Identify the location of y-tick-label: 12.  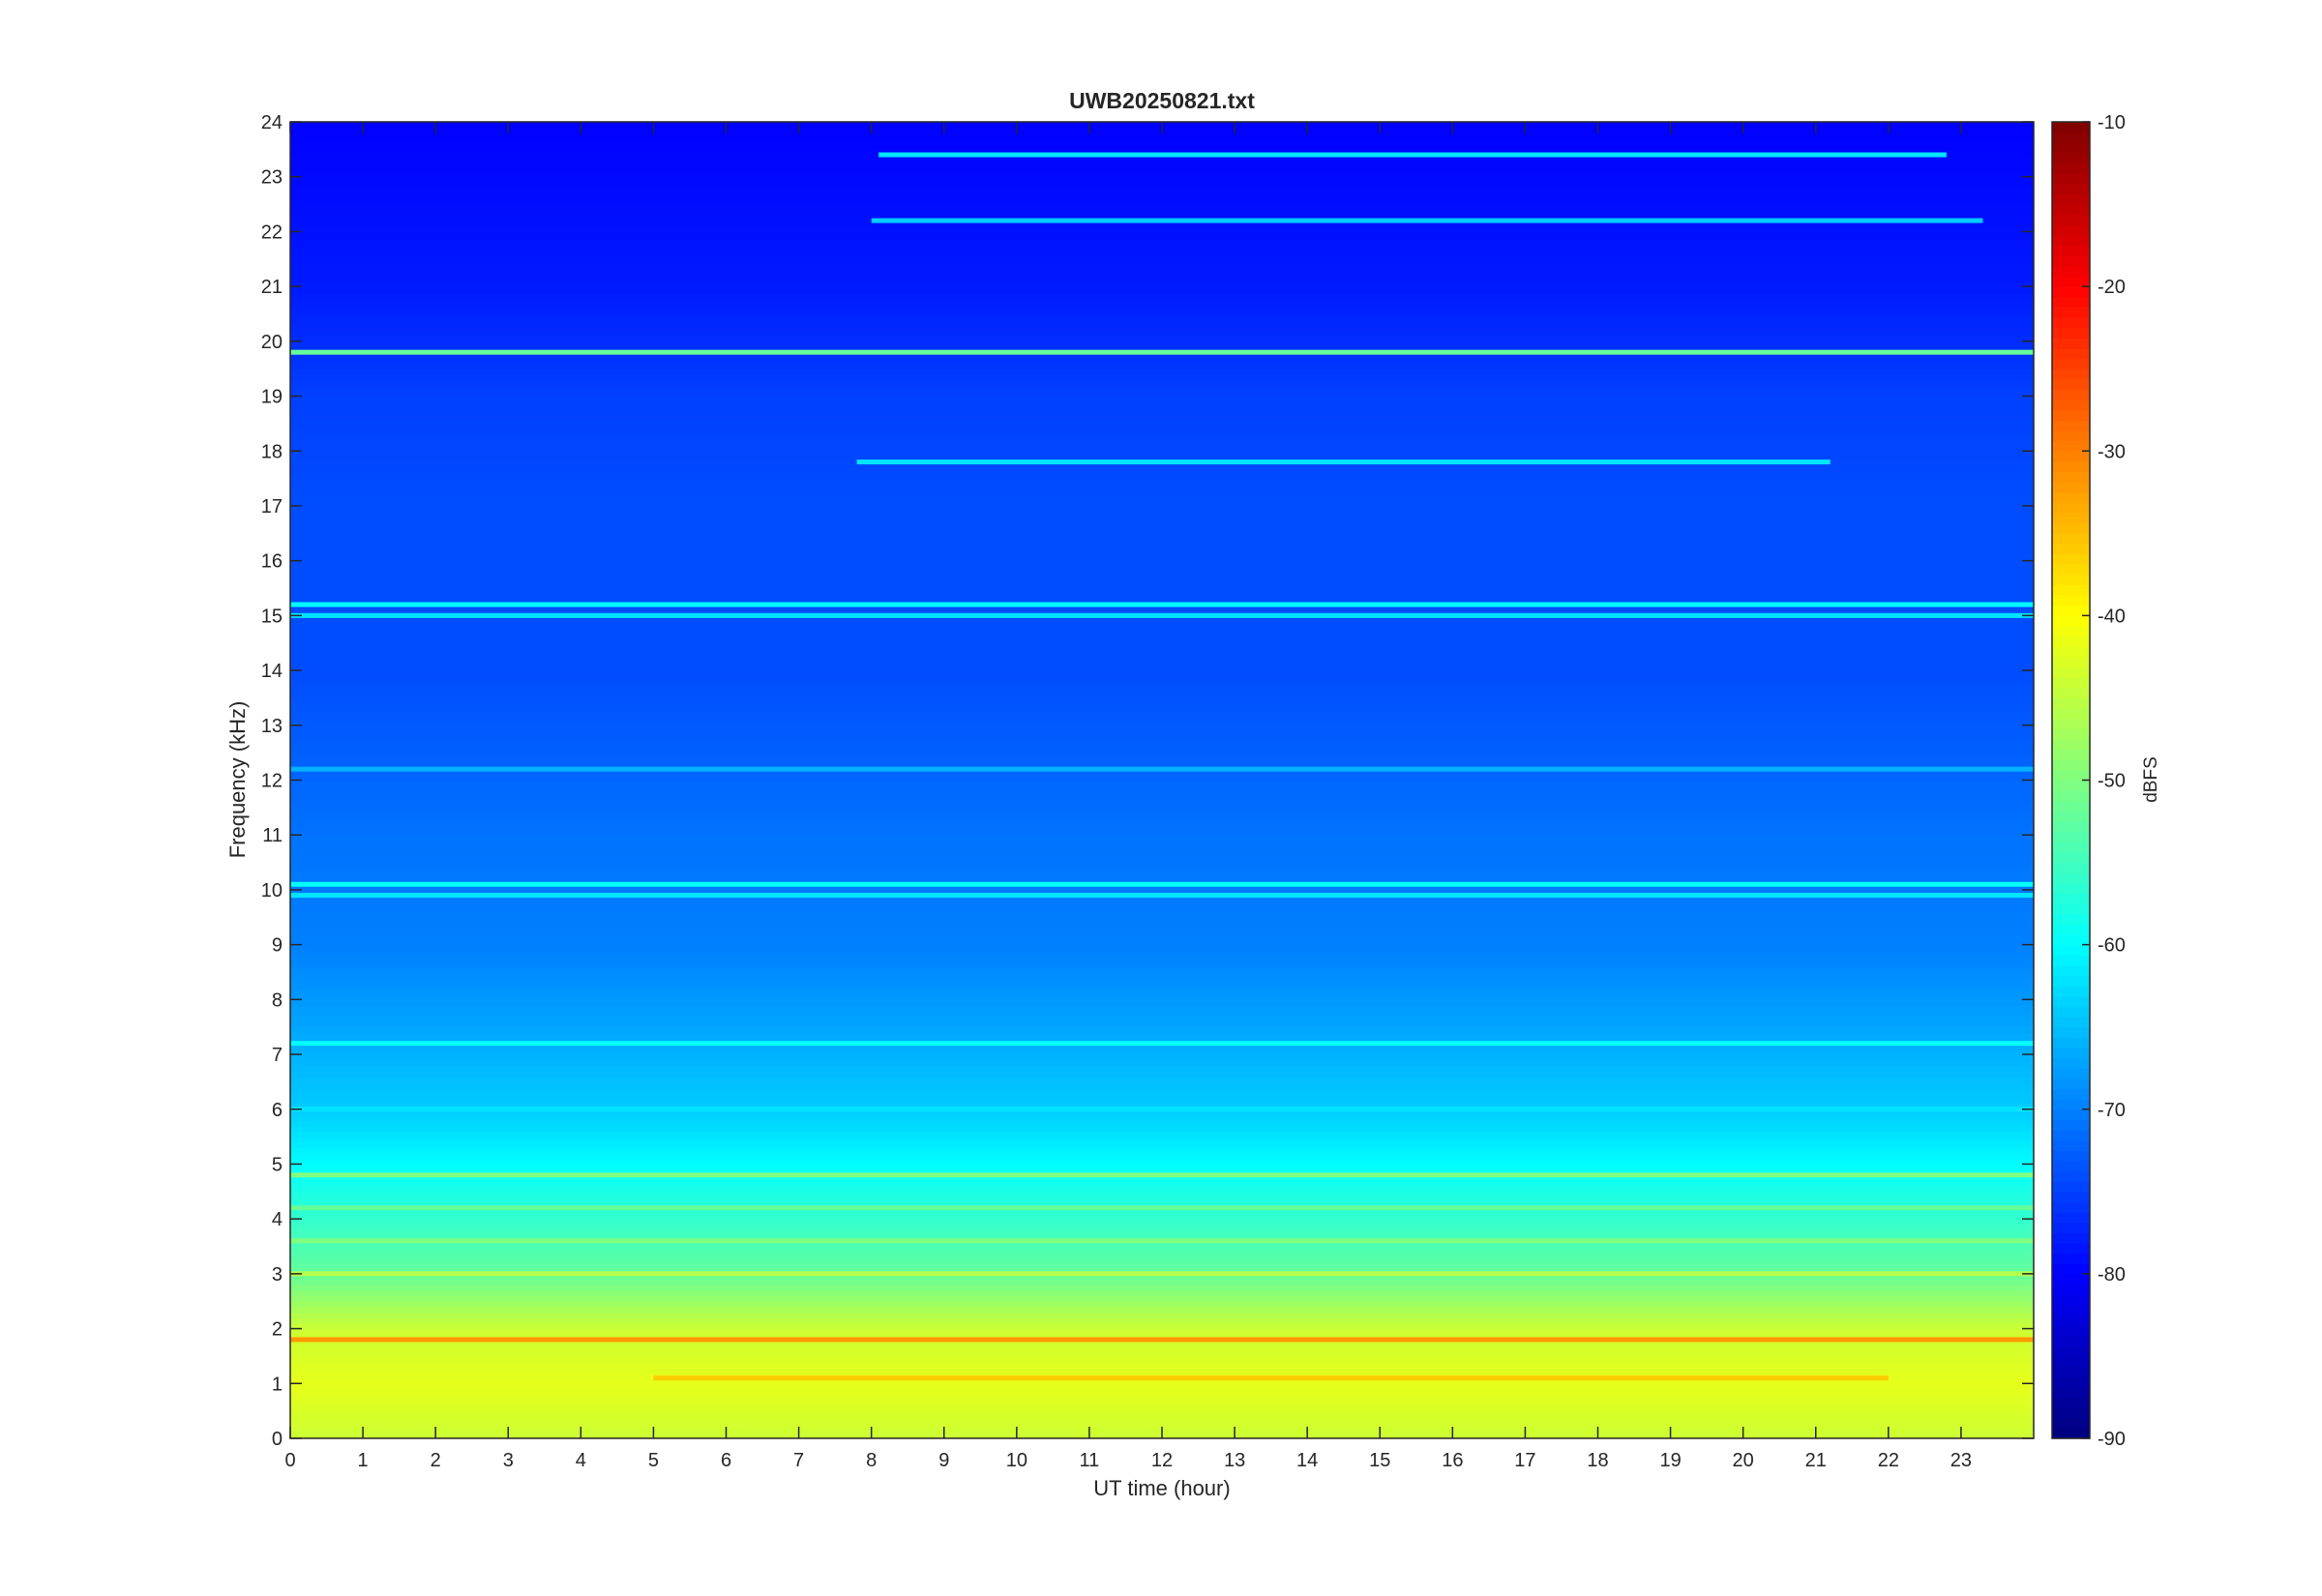
(272, 781).